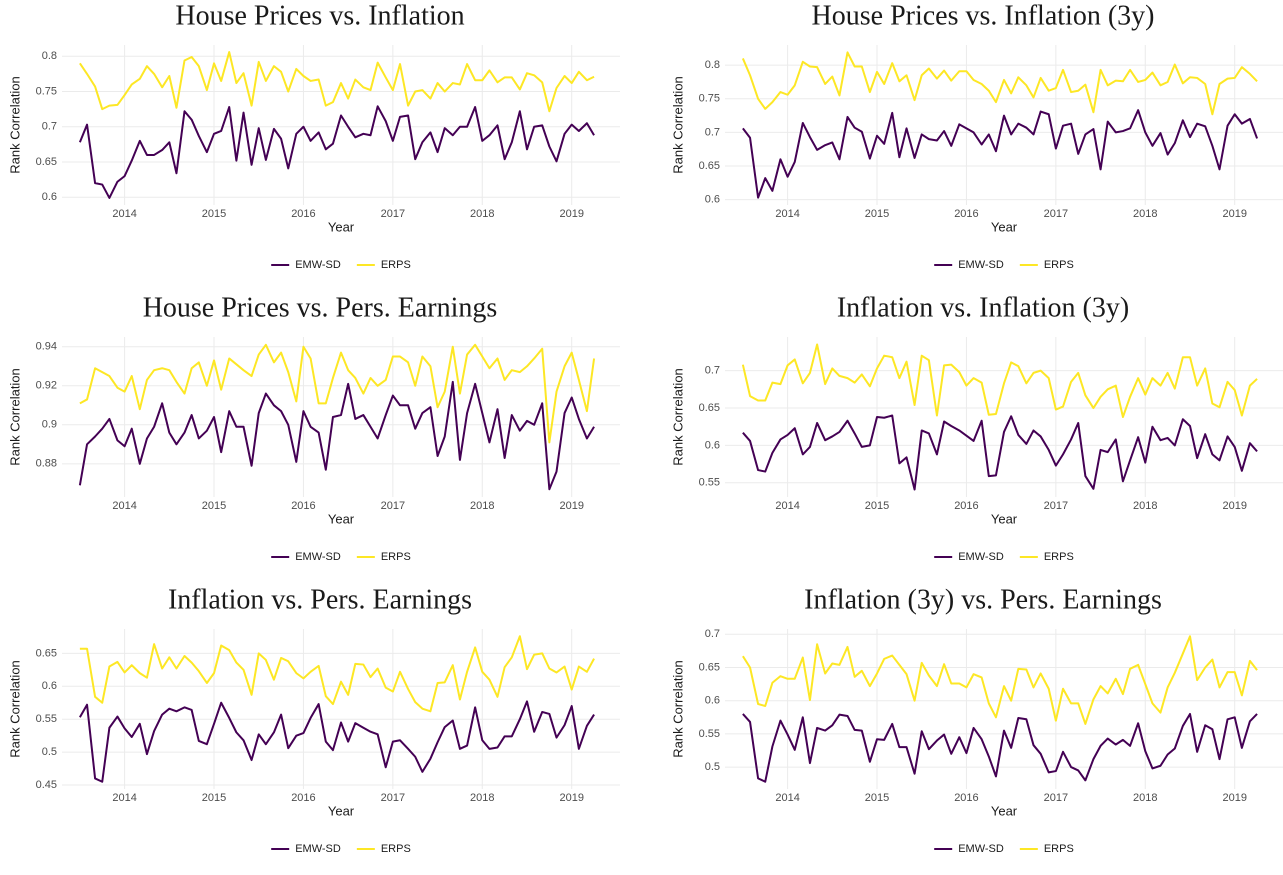 This screenshot has height=875, width=1283. What do you see at coordinates (320, 599) in the screenshot?
I see `chart-title: Inflation vs. Pers. Earnings` at bounding box center [320, 599].